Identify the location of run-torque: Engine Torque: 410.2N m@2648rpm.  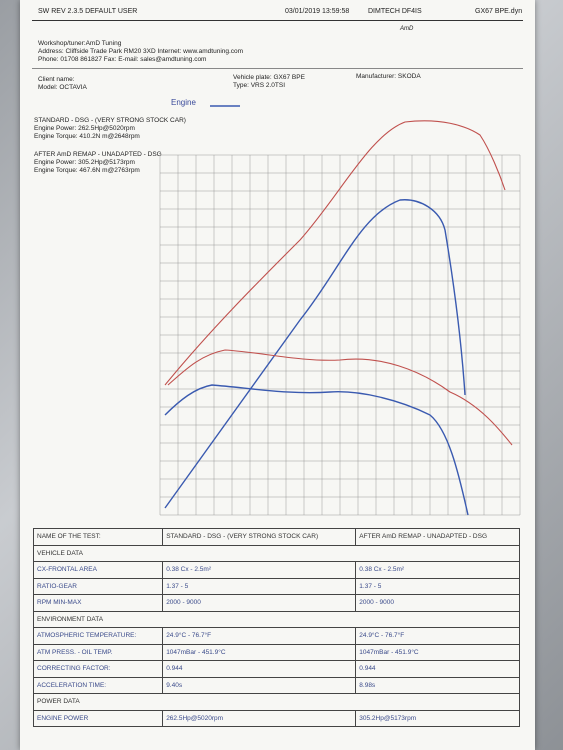
(87, 136).